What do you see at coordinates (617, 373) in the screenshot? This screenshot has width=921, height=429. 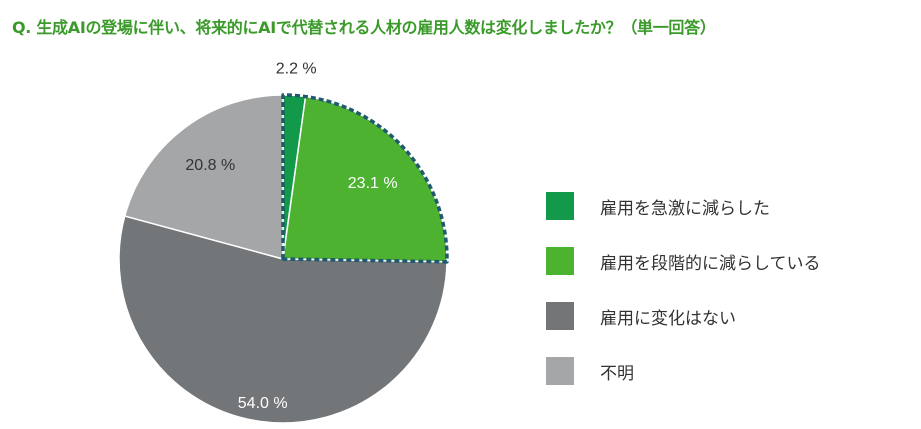 I see `legend-label: 不明` at bounding box center [617, 373].